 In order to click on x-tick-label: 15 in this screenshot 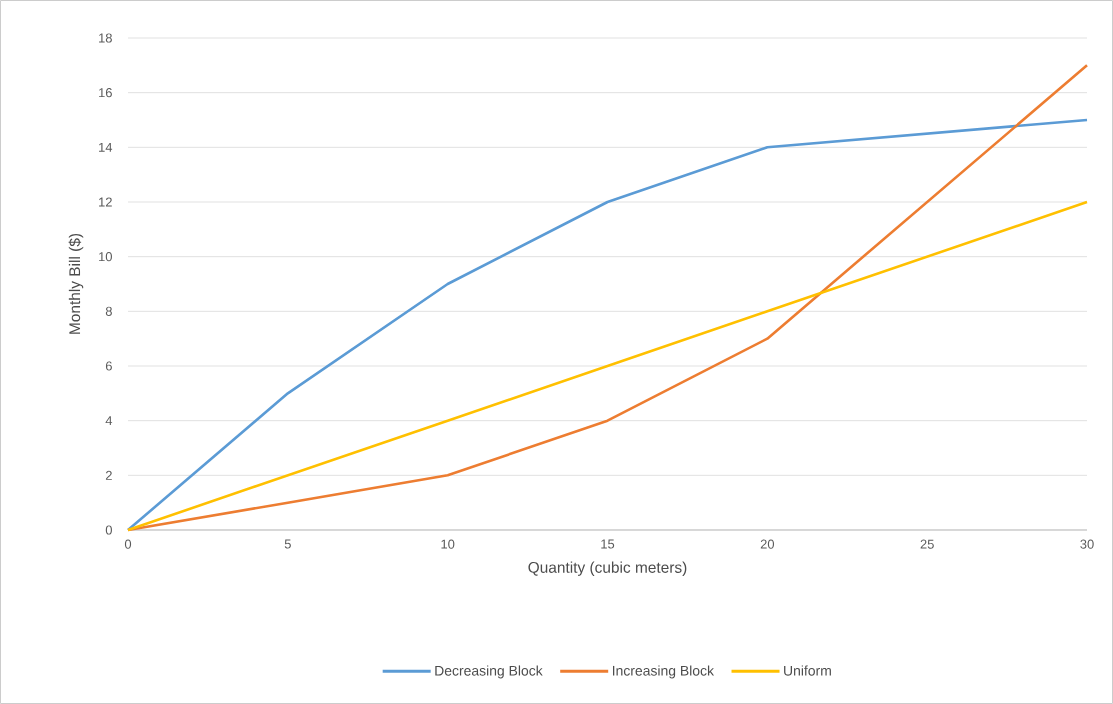, I will do `click(608, 544)`.